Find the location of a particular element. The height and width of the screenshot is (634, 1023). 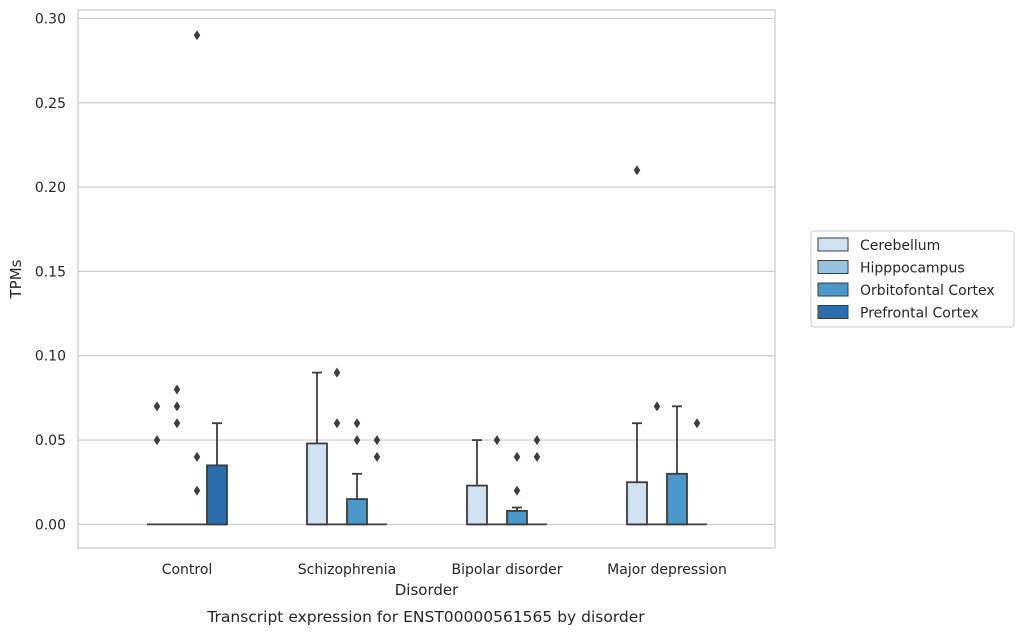

x-tick-label: Control is located at coordinates (187, 570).